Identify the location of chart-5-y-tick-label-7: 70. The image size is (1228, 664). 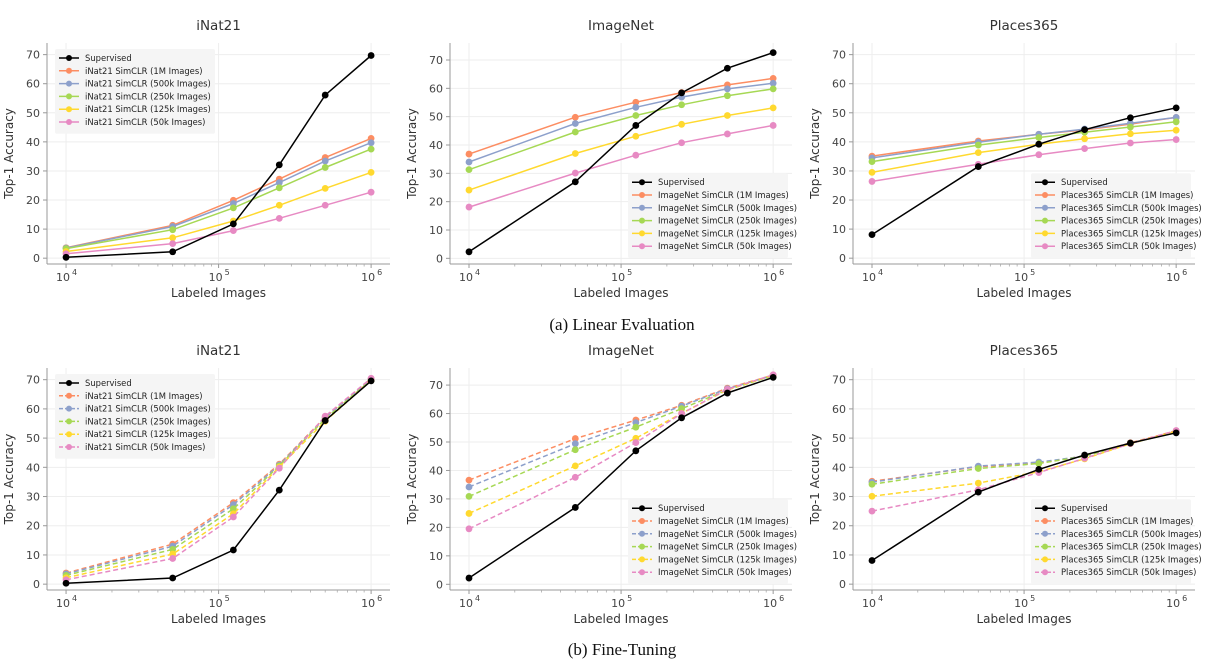
(839, 380).